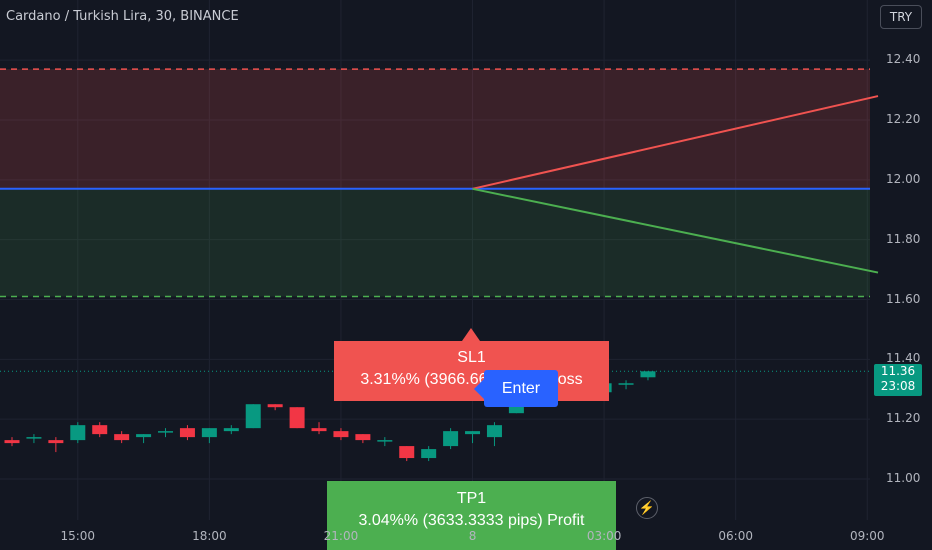  I want to click on price-axis-label: 11.20, so click(903, 418).